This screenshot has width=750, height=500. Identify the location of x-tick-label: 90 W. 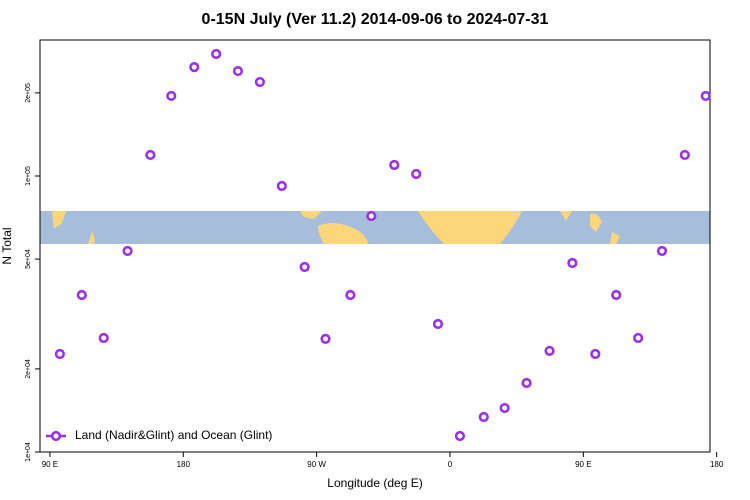
(316, 464).